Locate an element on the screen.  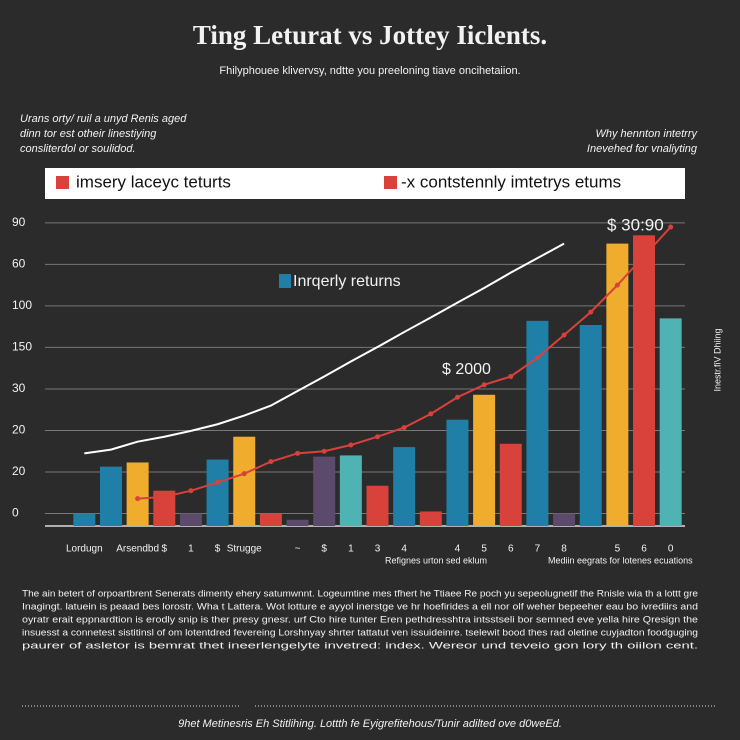
annotation: $ 30:90 is located at coordinates (635, 224).